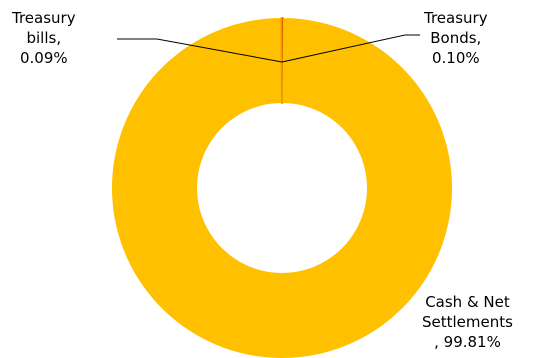  I want to click on label-cash-net-settlements: Cash & Net Settlements , 99.81%, so click(467, 322).